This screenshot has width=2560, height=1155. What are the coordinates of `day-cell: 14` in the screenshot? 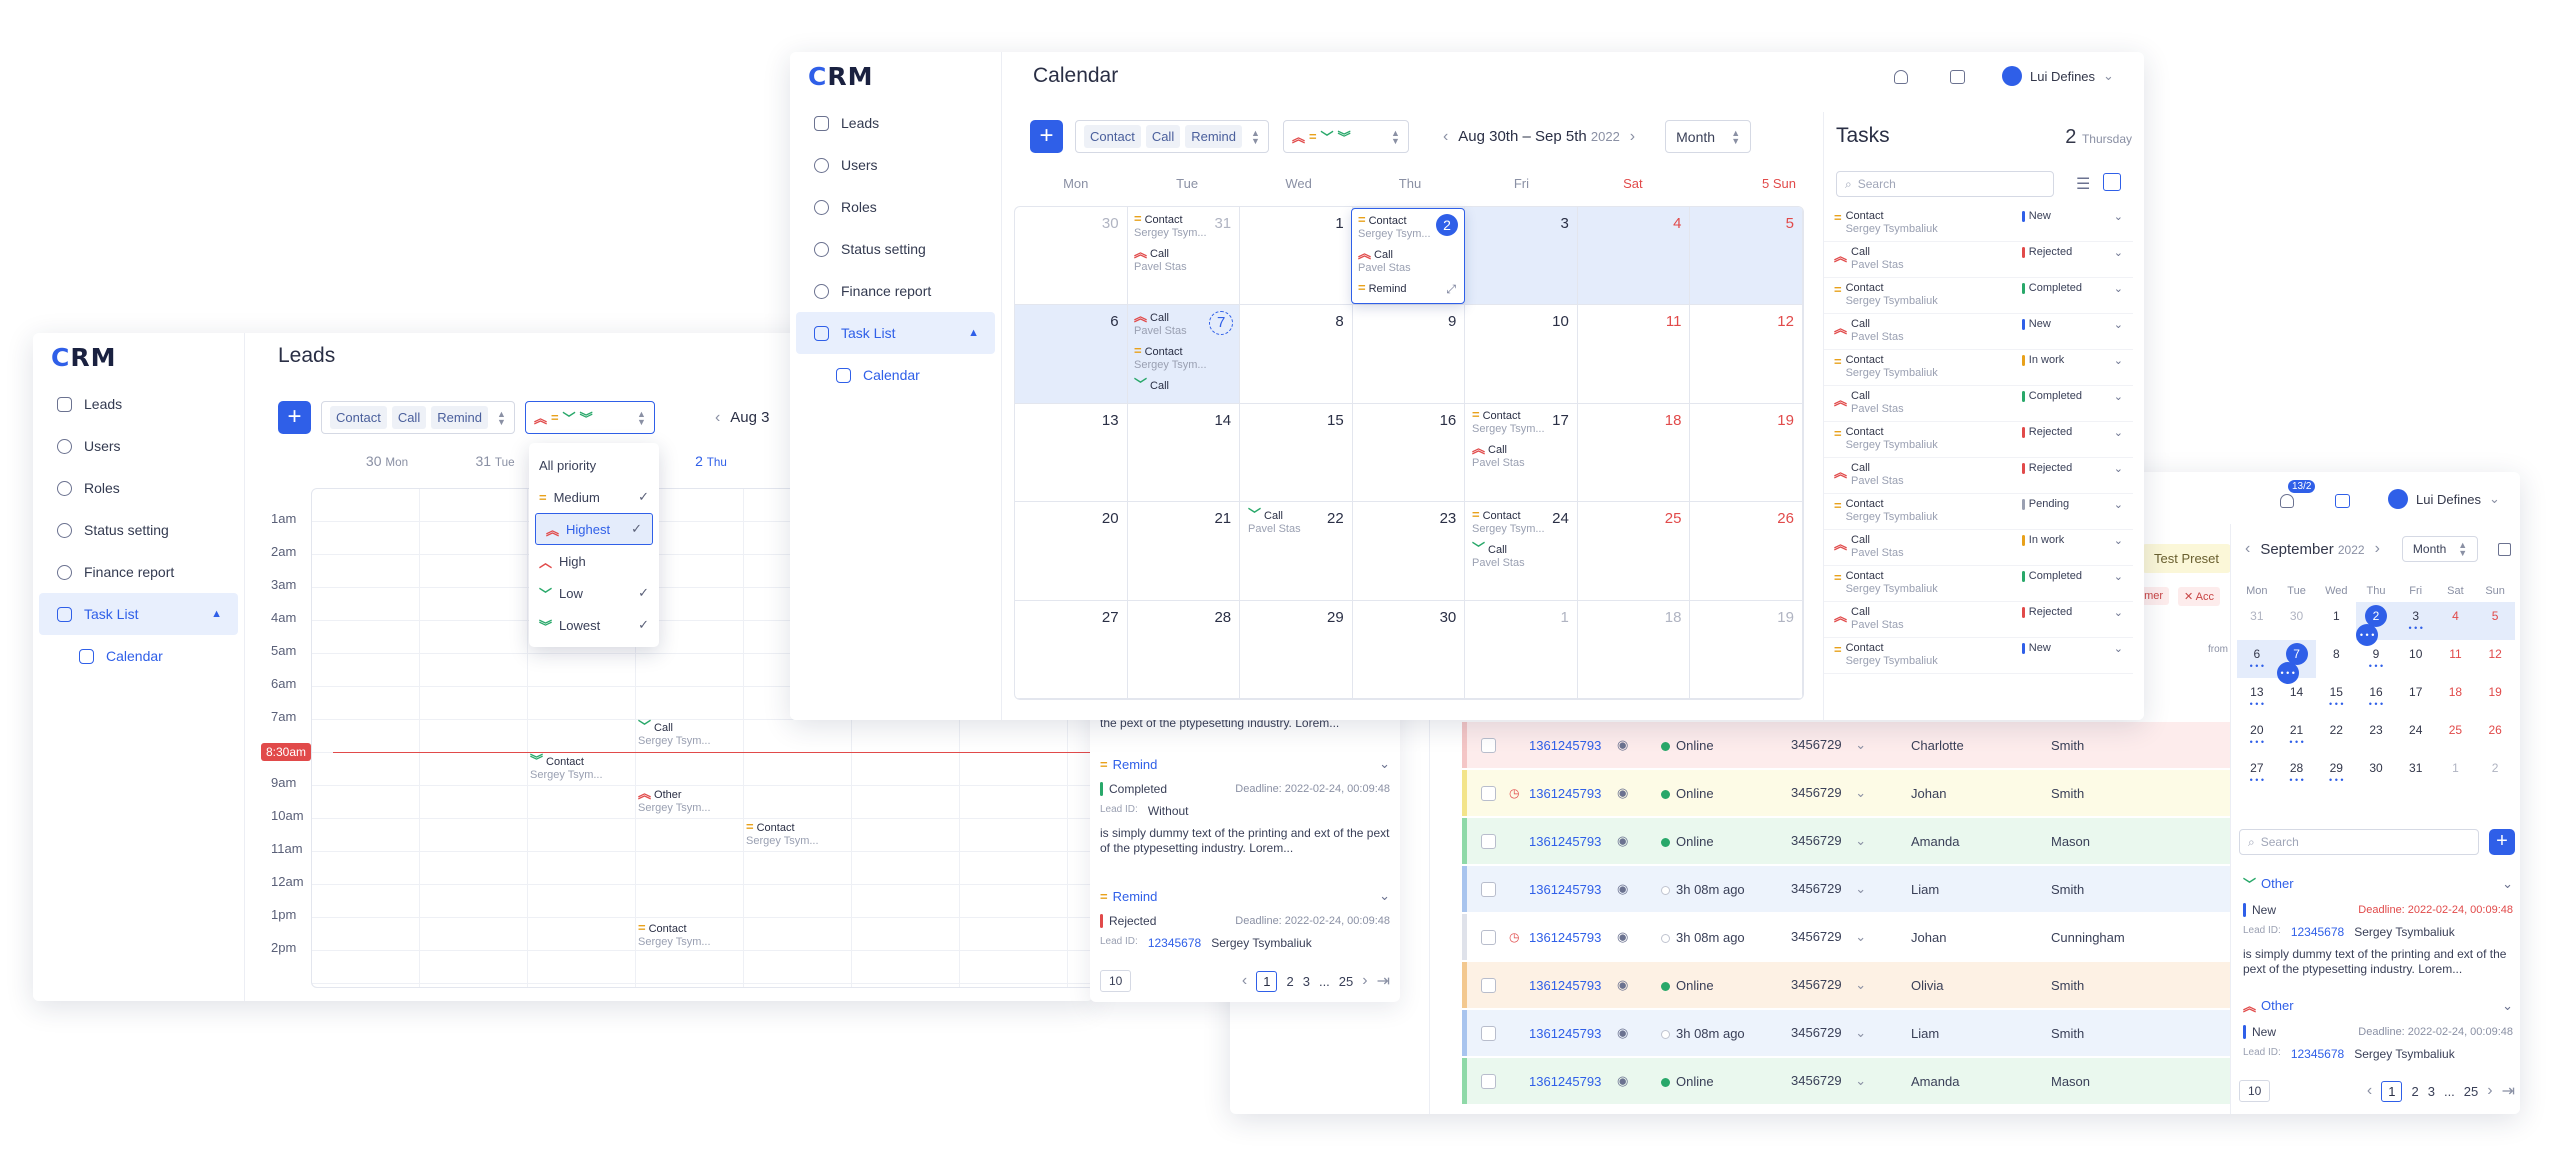 It's located at (1184, 453).